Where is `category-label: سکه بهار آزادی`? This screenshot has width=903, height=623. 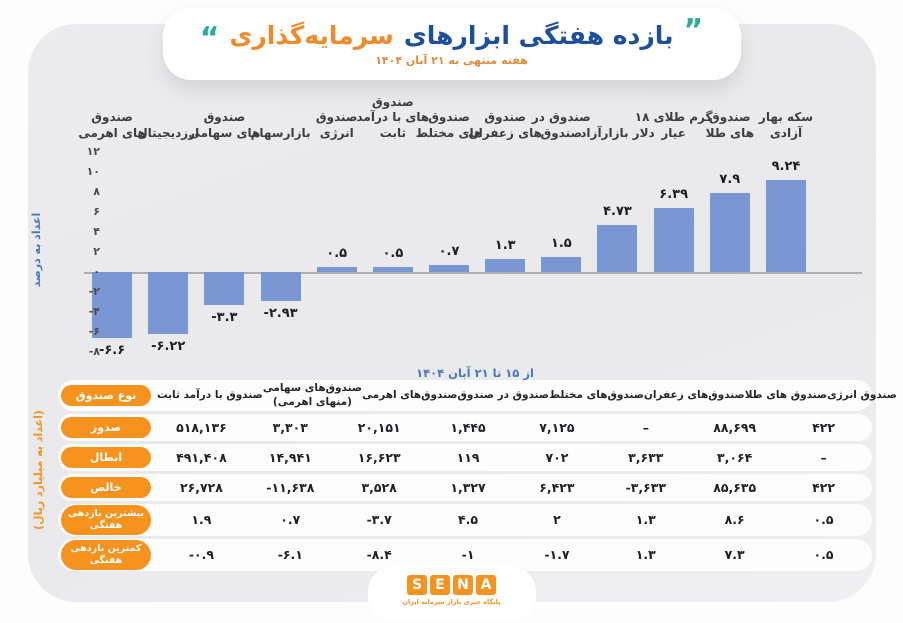 category-label: سکه بهار آزادی is located at coordinates (786, 114).